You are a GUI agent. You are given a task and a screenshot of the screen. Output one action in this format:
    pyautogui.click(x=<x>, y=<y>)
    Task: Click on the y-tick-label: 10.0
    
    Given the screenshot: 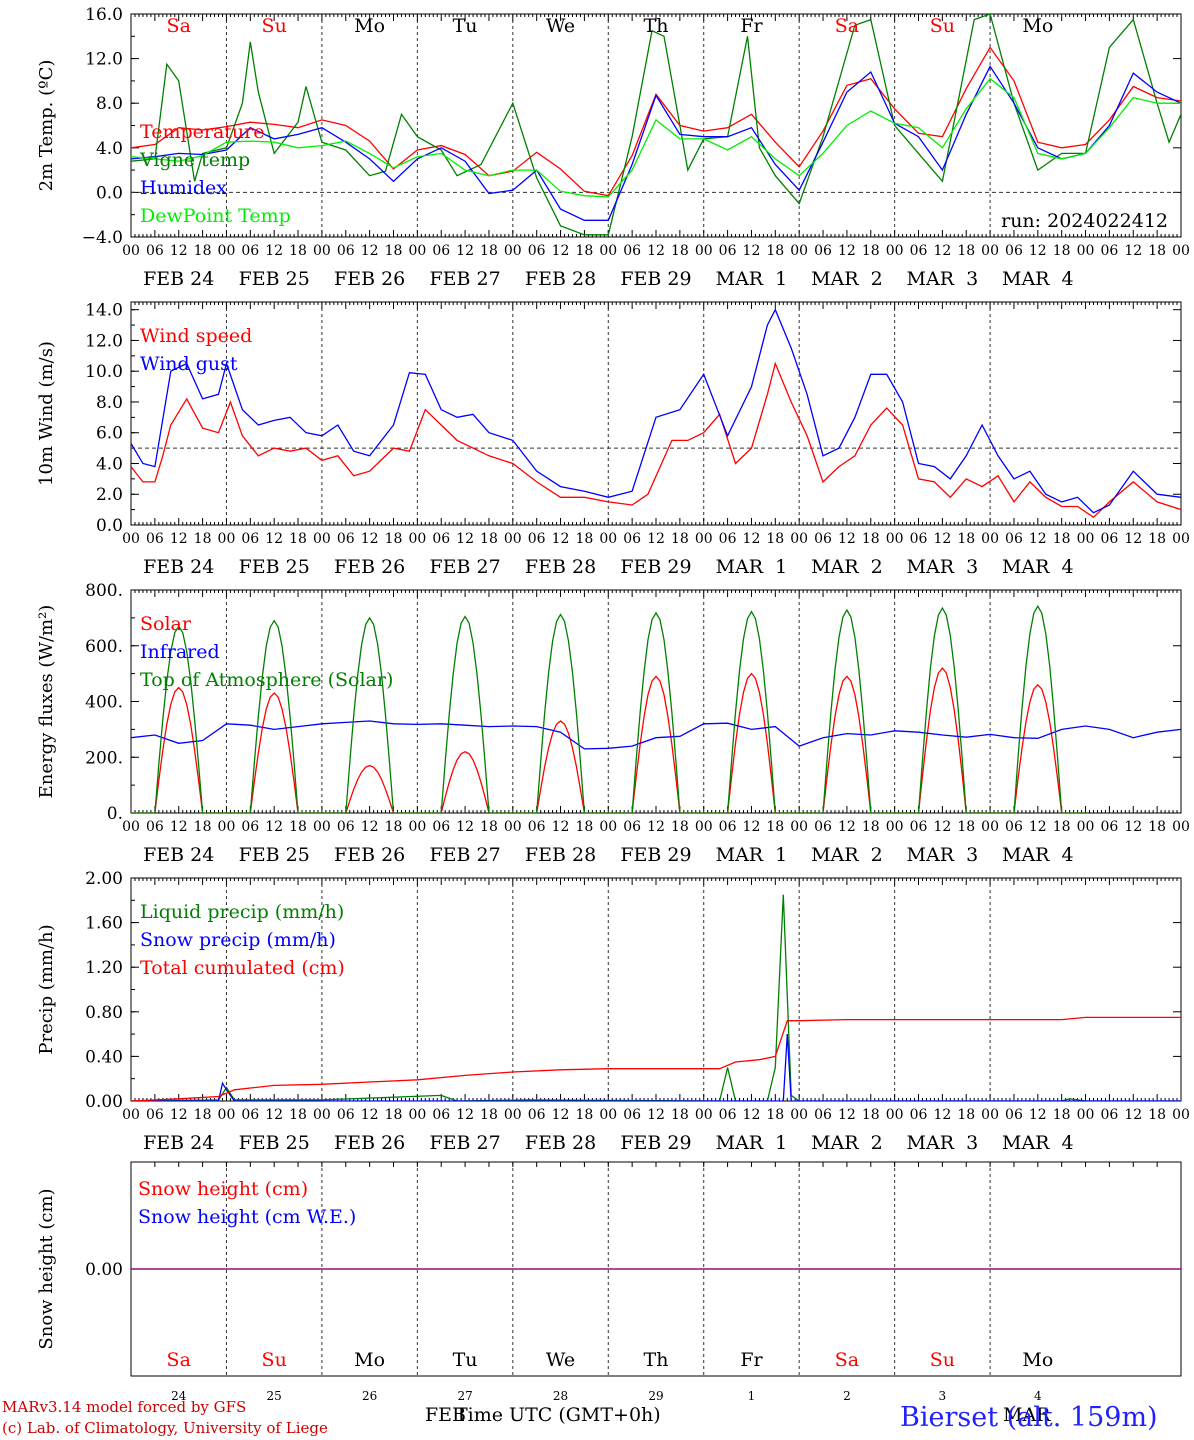 What is the action you would take?
    pyautogui.click(x=104, y=372)
    